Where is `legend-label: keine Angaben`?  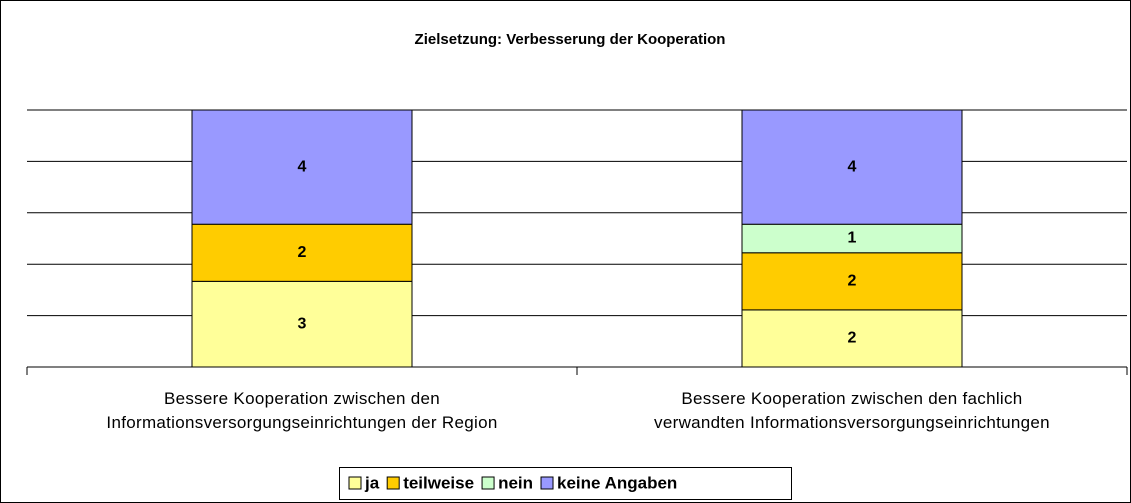
legend-label: keine Angaben is located at coordinates (617, 482).